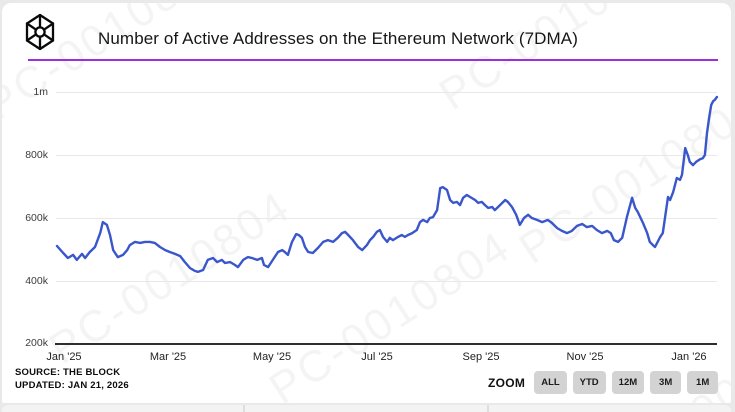 This screenshot has width=735, height=412. What do you see at coordinates (703, 382) in the screenshot?
I see `zoom-1m-button: 1M` at bounding box center [703, 382].